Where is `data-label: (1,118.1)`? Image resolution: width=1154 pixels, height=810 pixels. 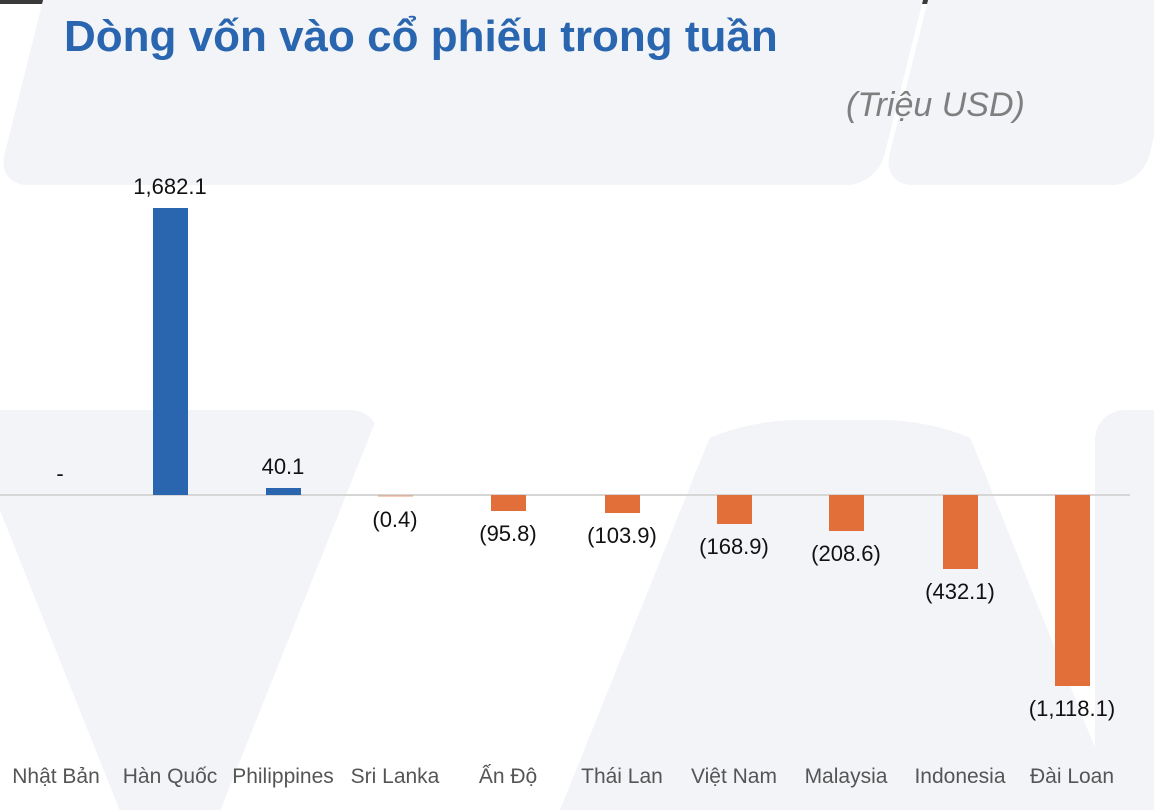 data-label: (1,118.1) is located at coordinates (1072, 708).